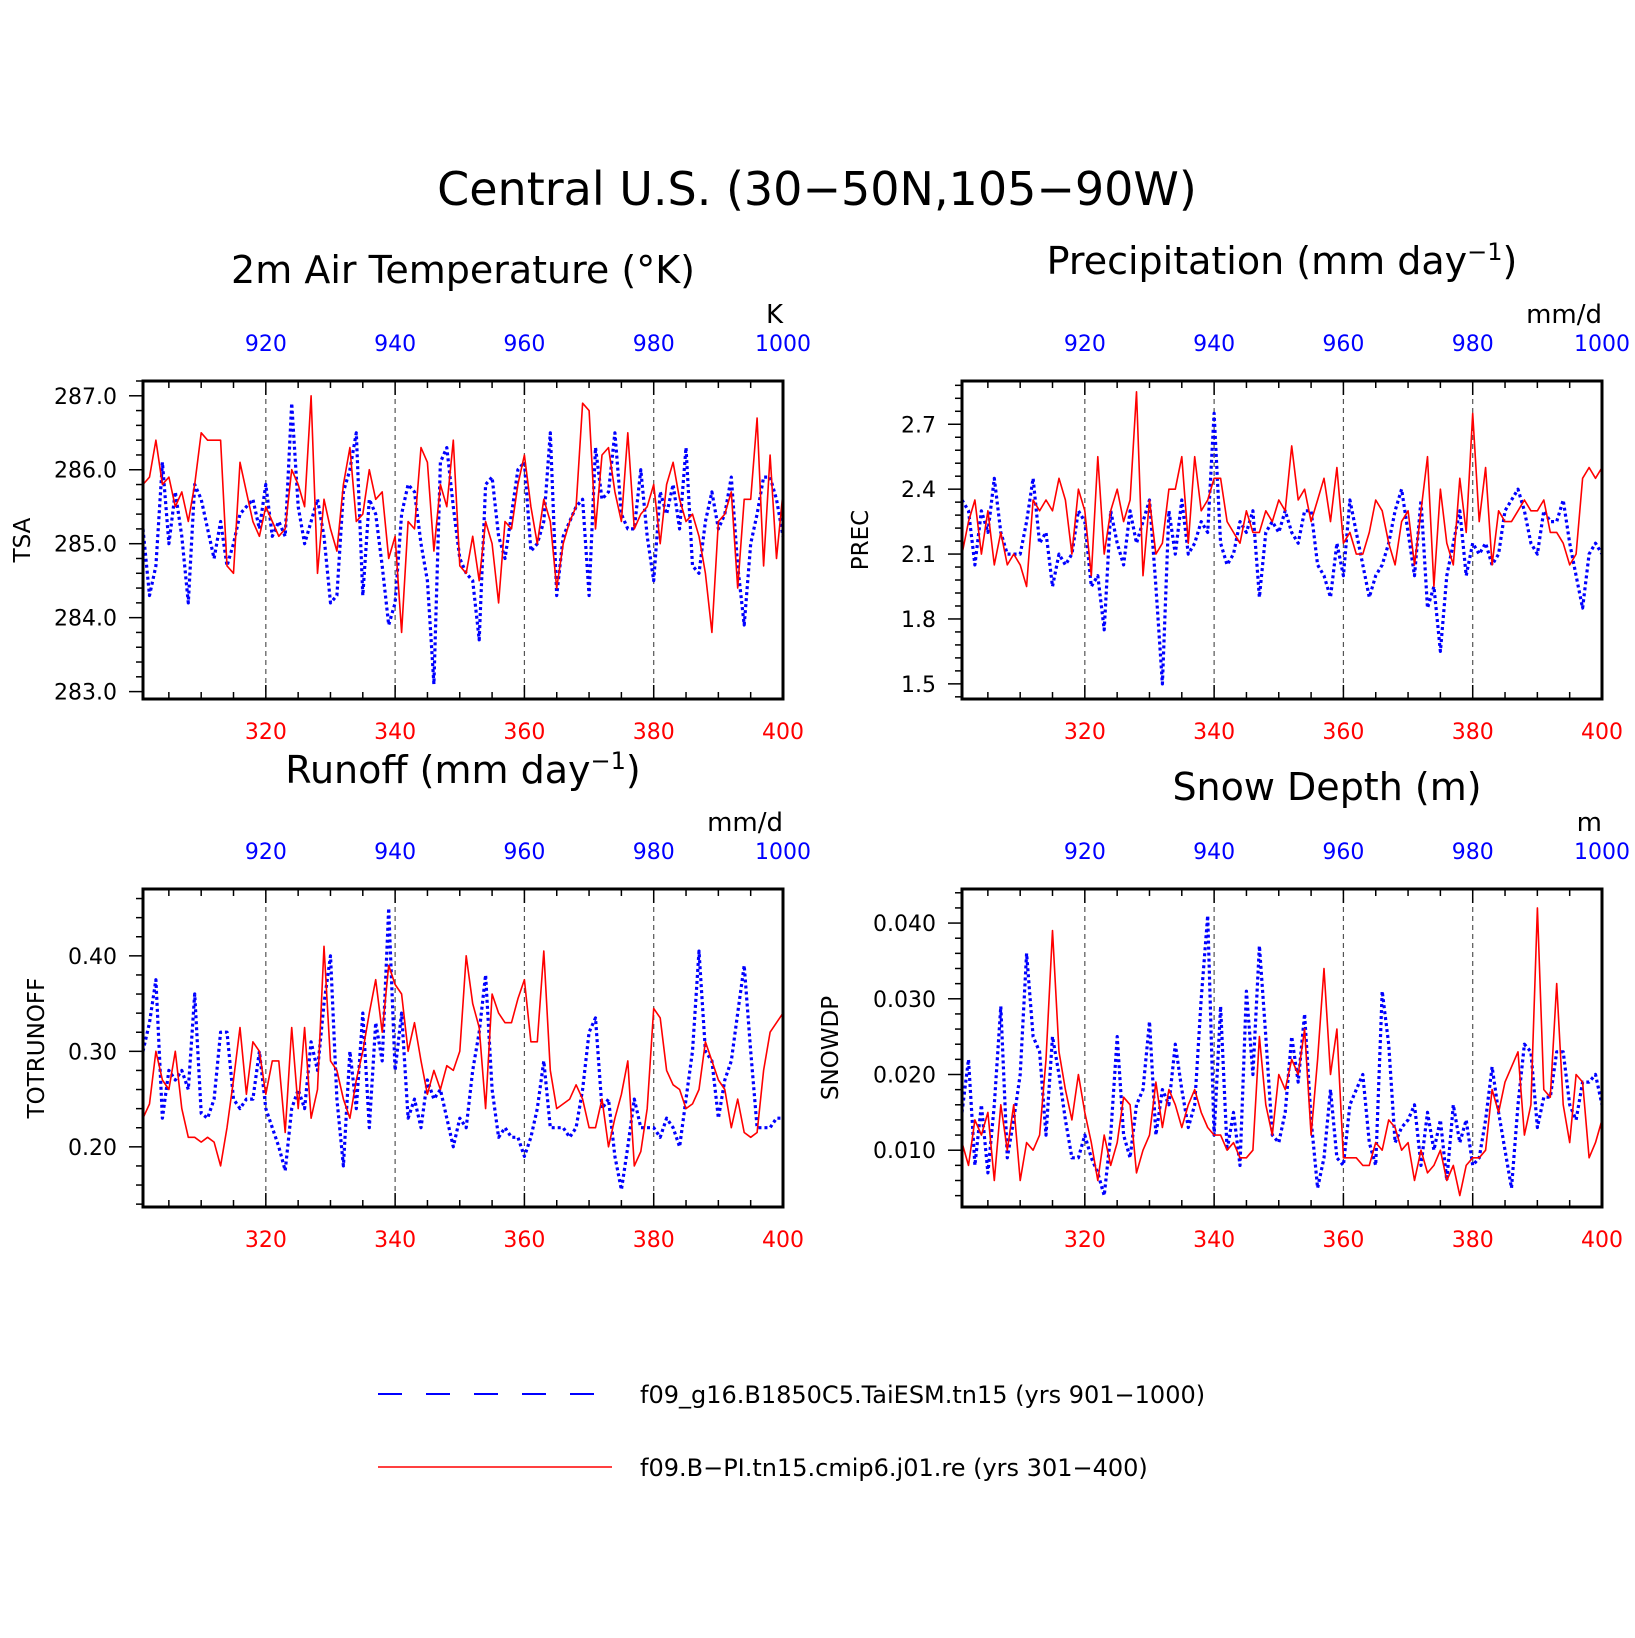  What do you see at coordinates (1282, 489) in the screenshot?
I see `prec-series-cmip6` at bounding box center [1282, 489].